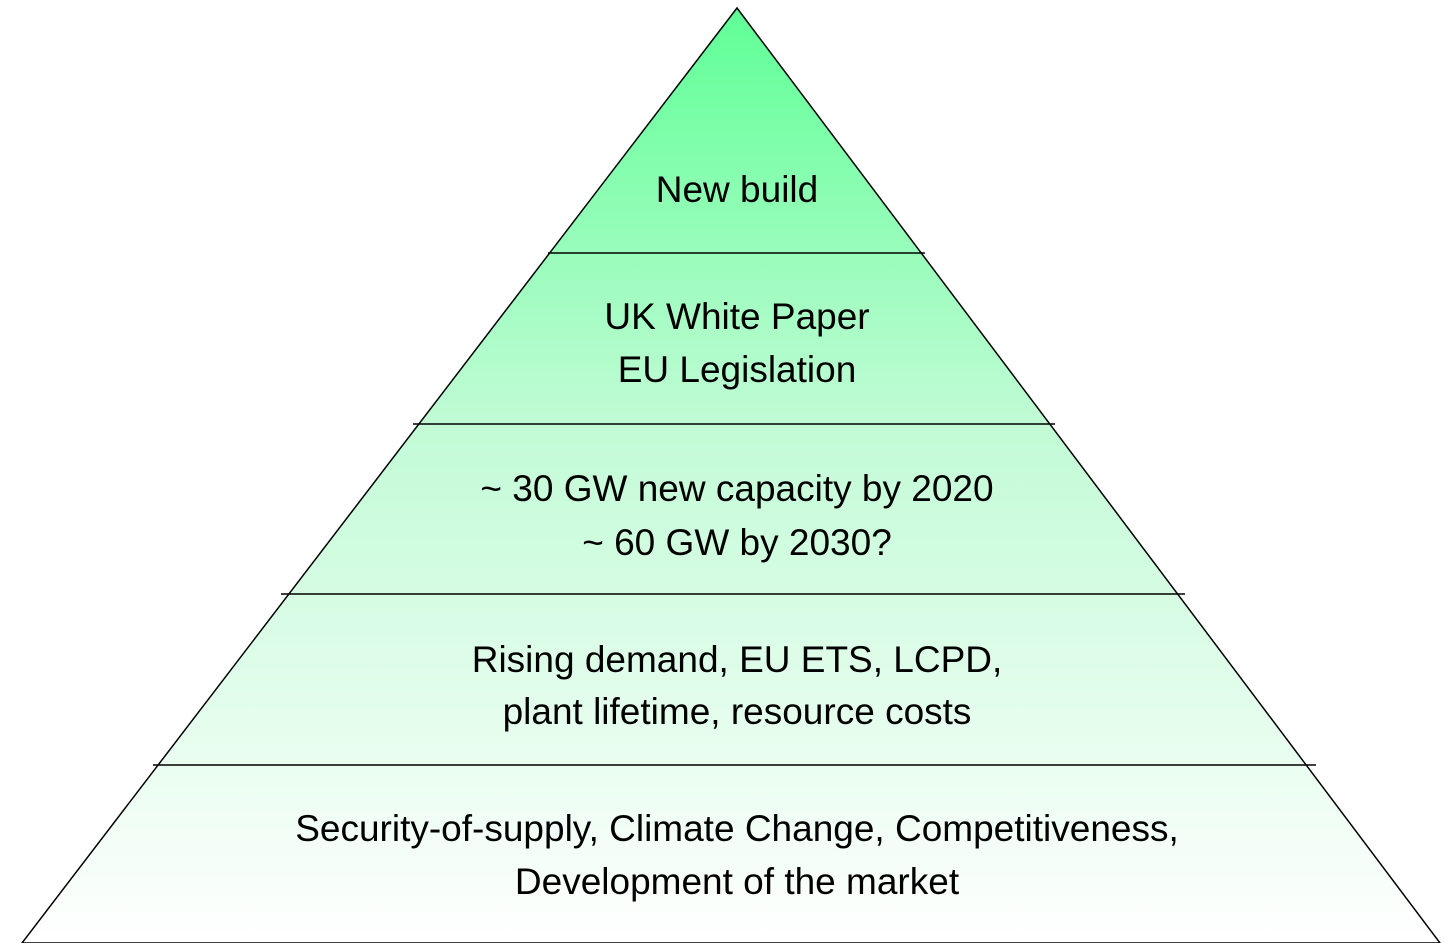 This screenshot has height=943, width=1444. What do you see at coordinates (736, 316) in the screenshot?
I see `layer-label: UK White Paper` at bounding box center [736, 316].